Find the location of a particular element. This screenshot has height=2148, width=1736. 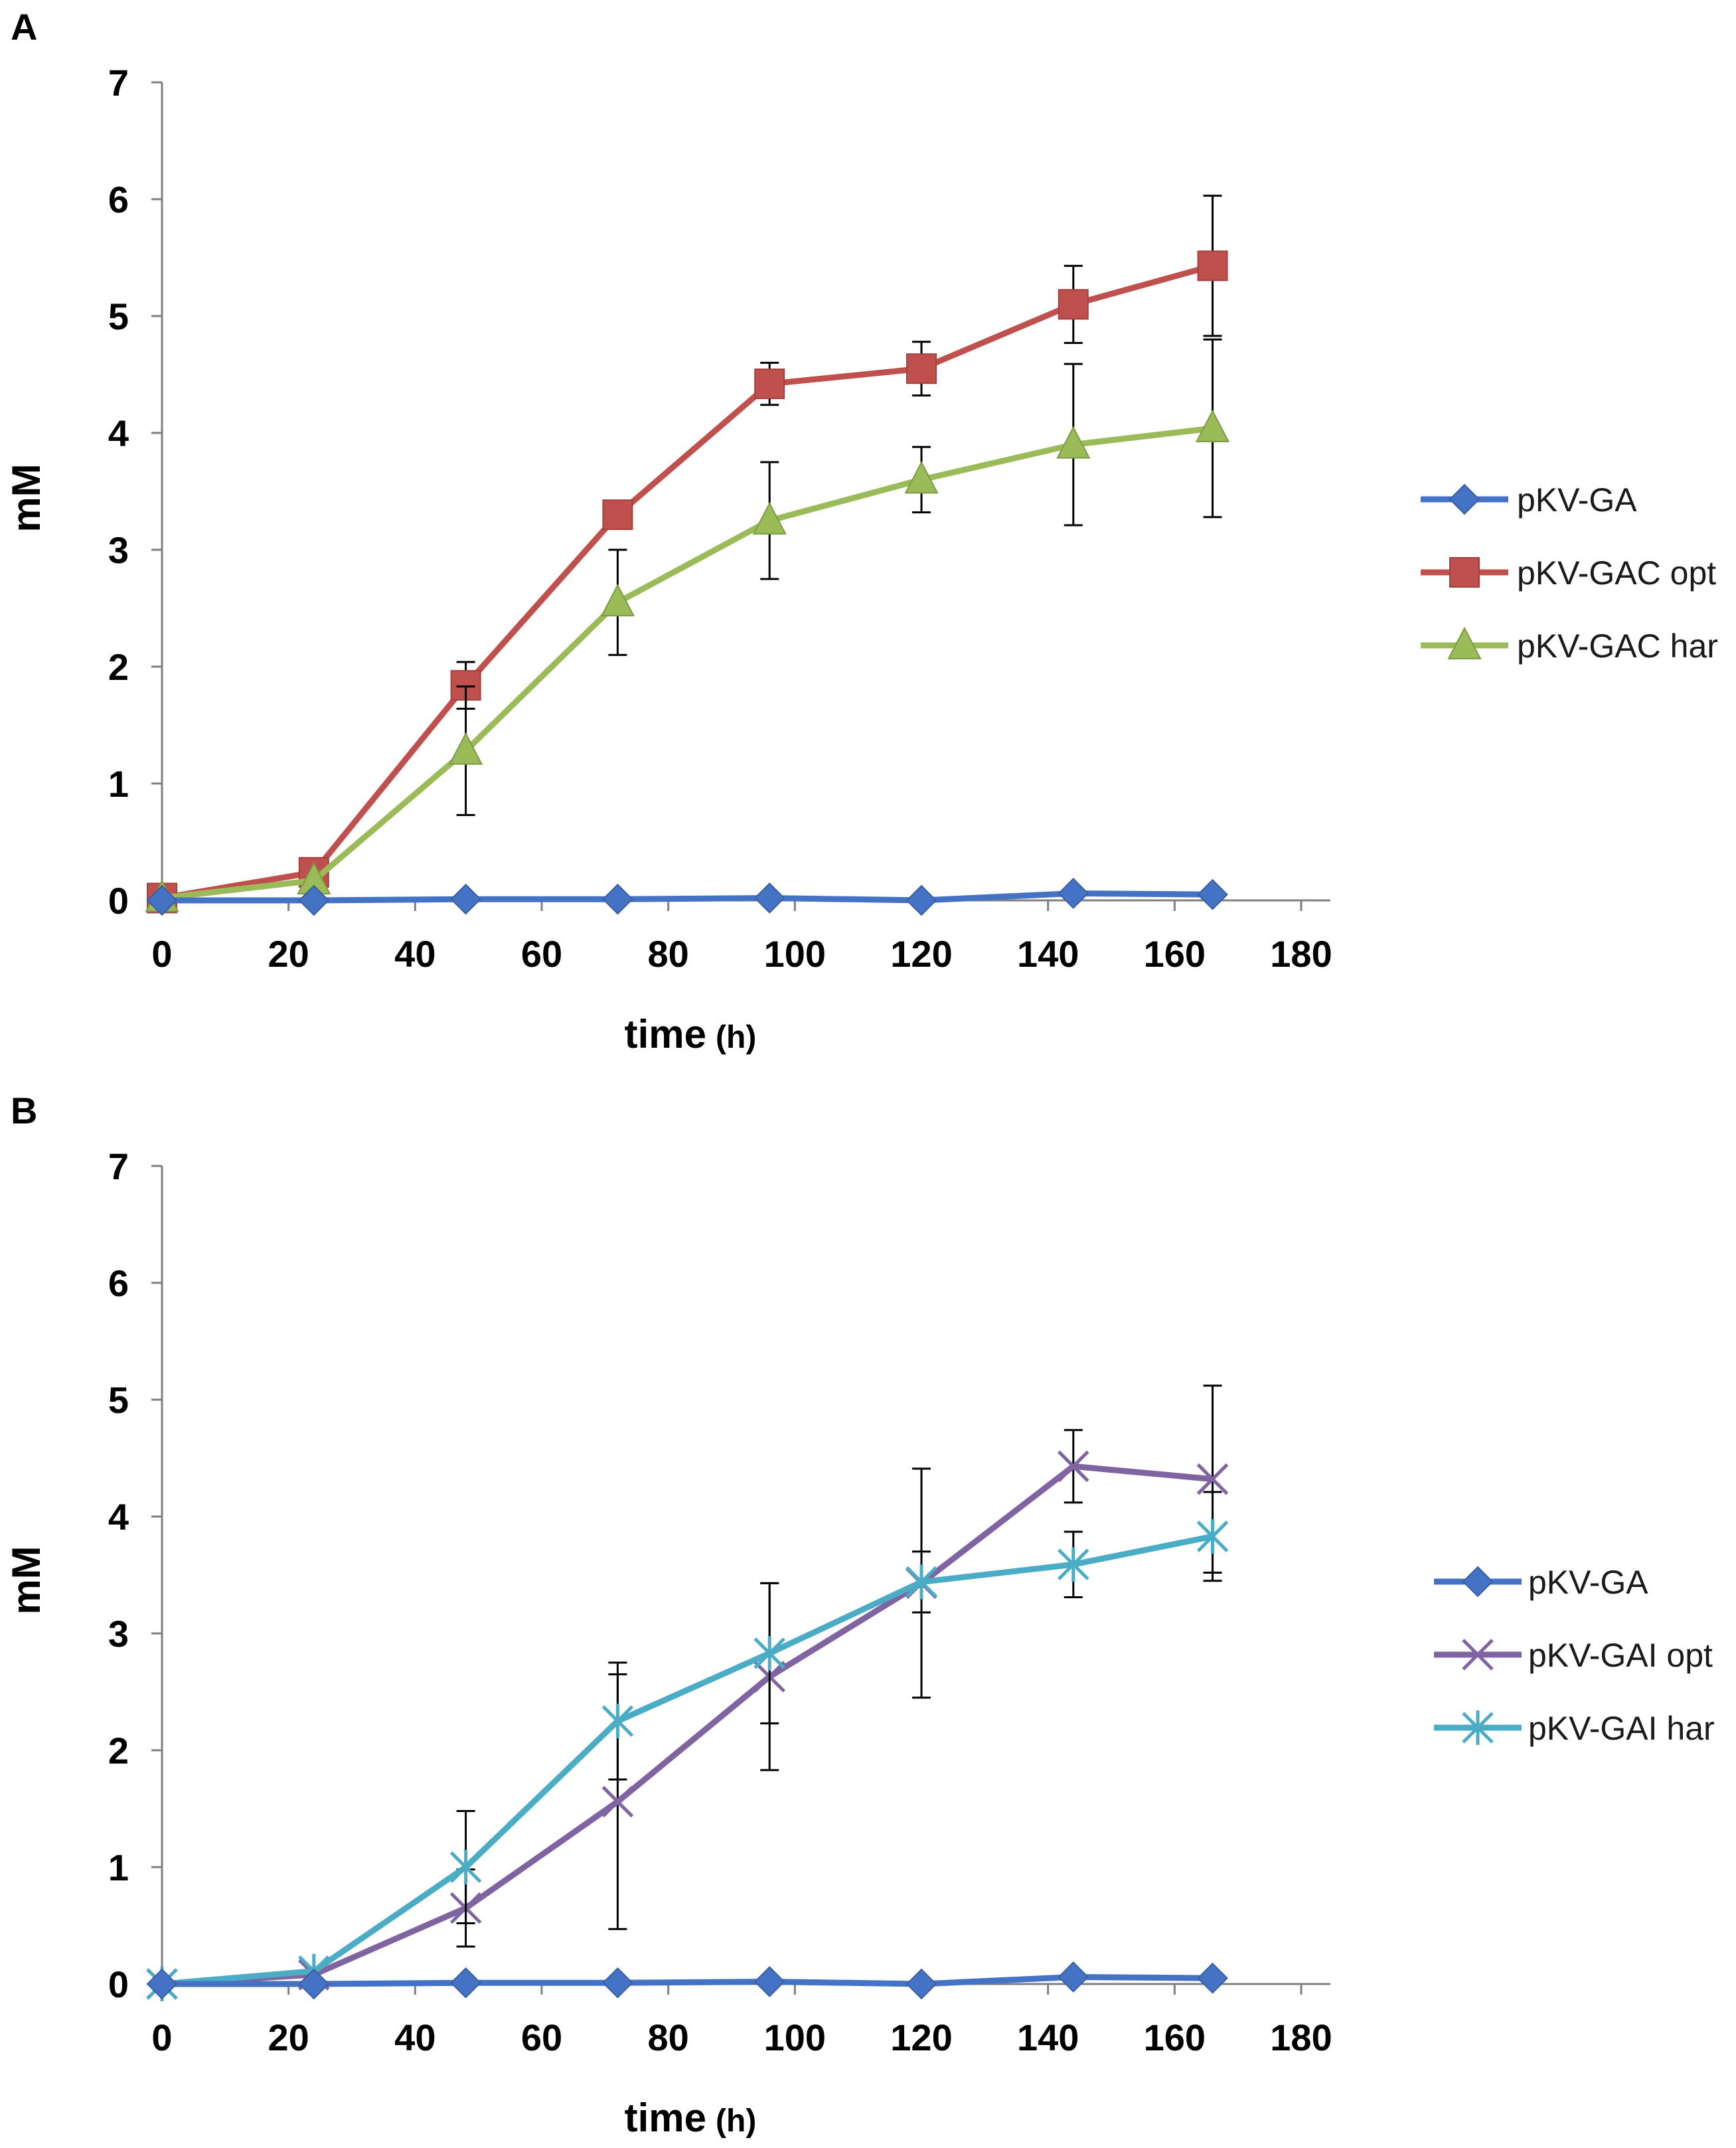

legend-item: pKV-GAI opt is located at coordinates (1573, 1656).